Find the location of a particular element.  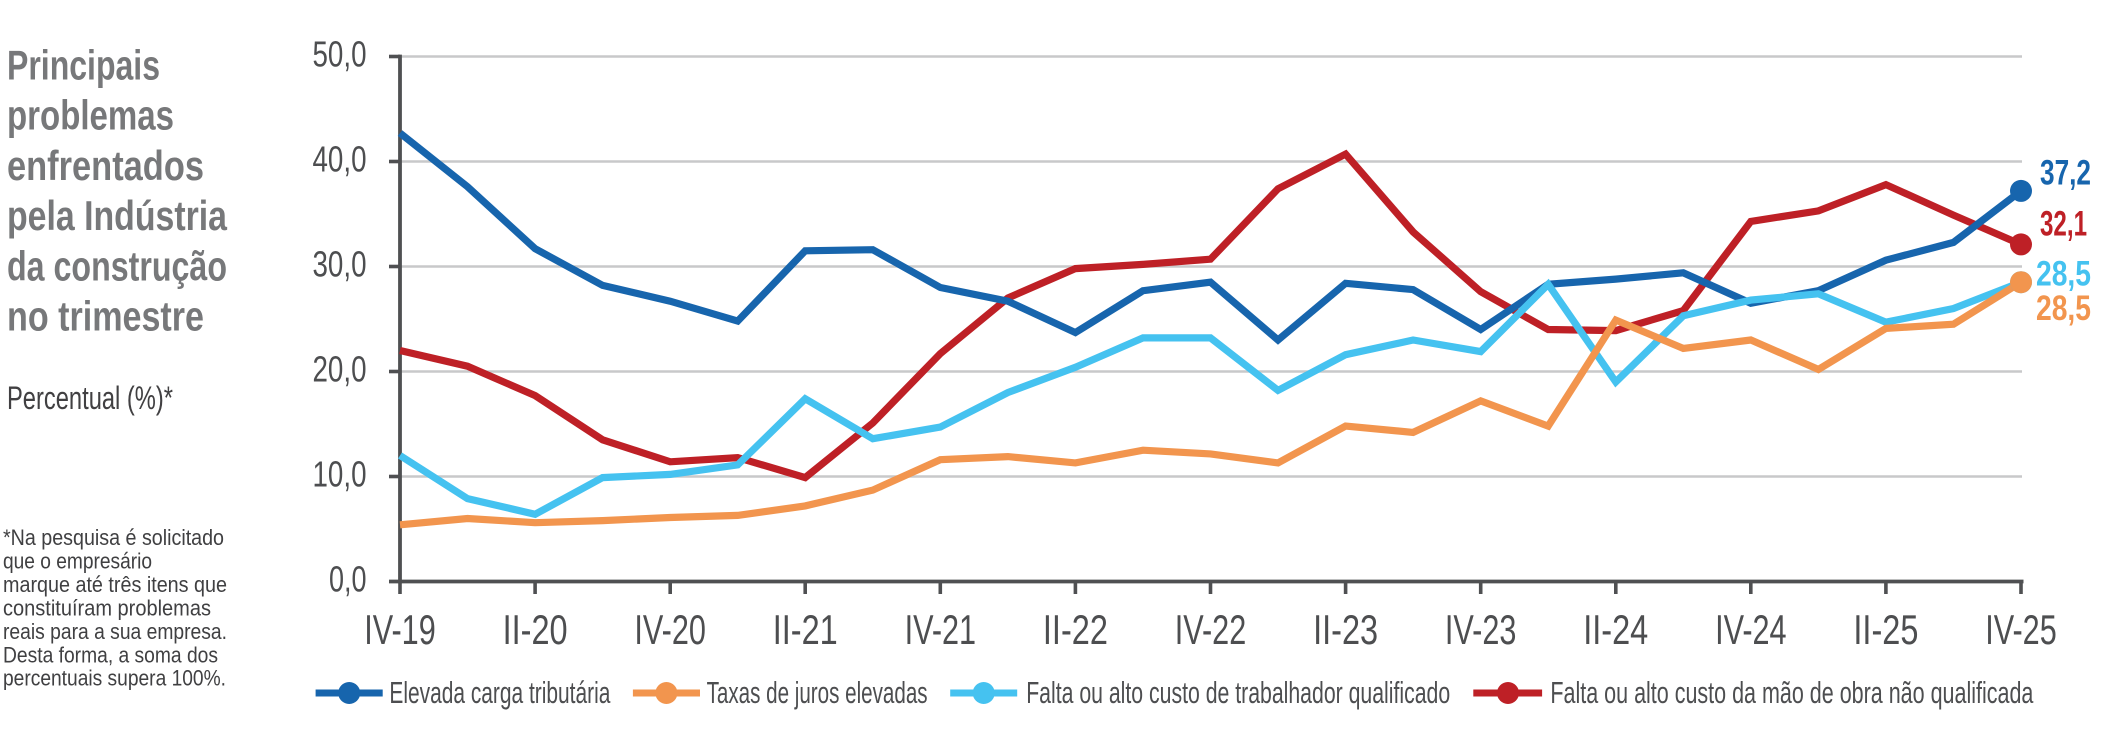

svg-text: IV-20 is located at coordinates (670, 629).